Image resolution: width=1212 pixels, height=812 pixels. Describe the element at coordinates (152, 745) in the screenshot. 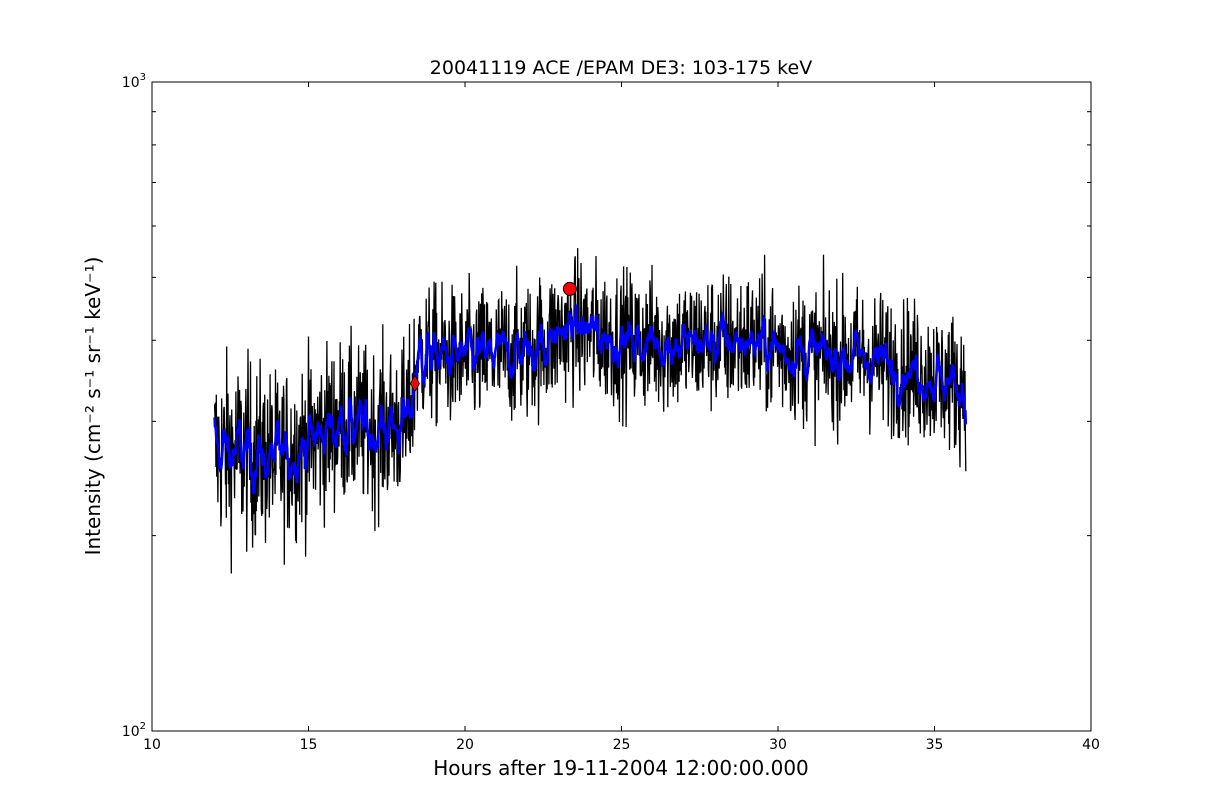

I see `x-tick-label: 10` at that location.